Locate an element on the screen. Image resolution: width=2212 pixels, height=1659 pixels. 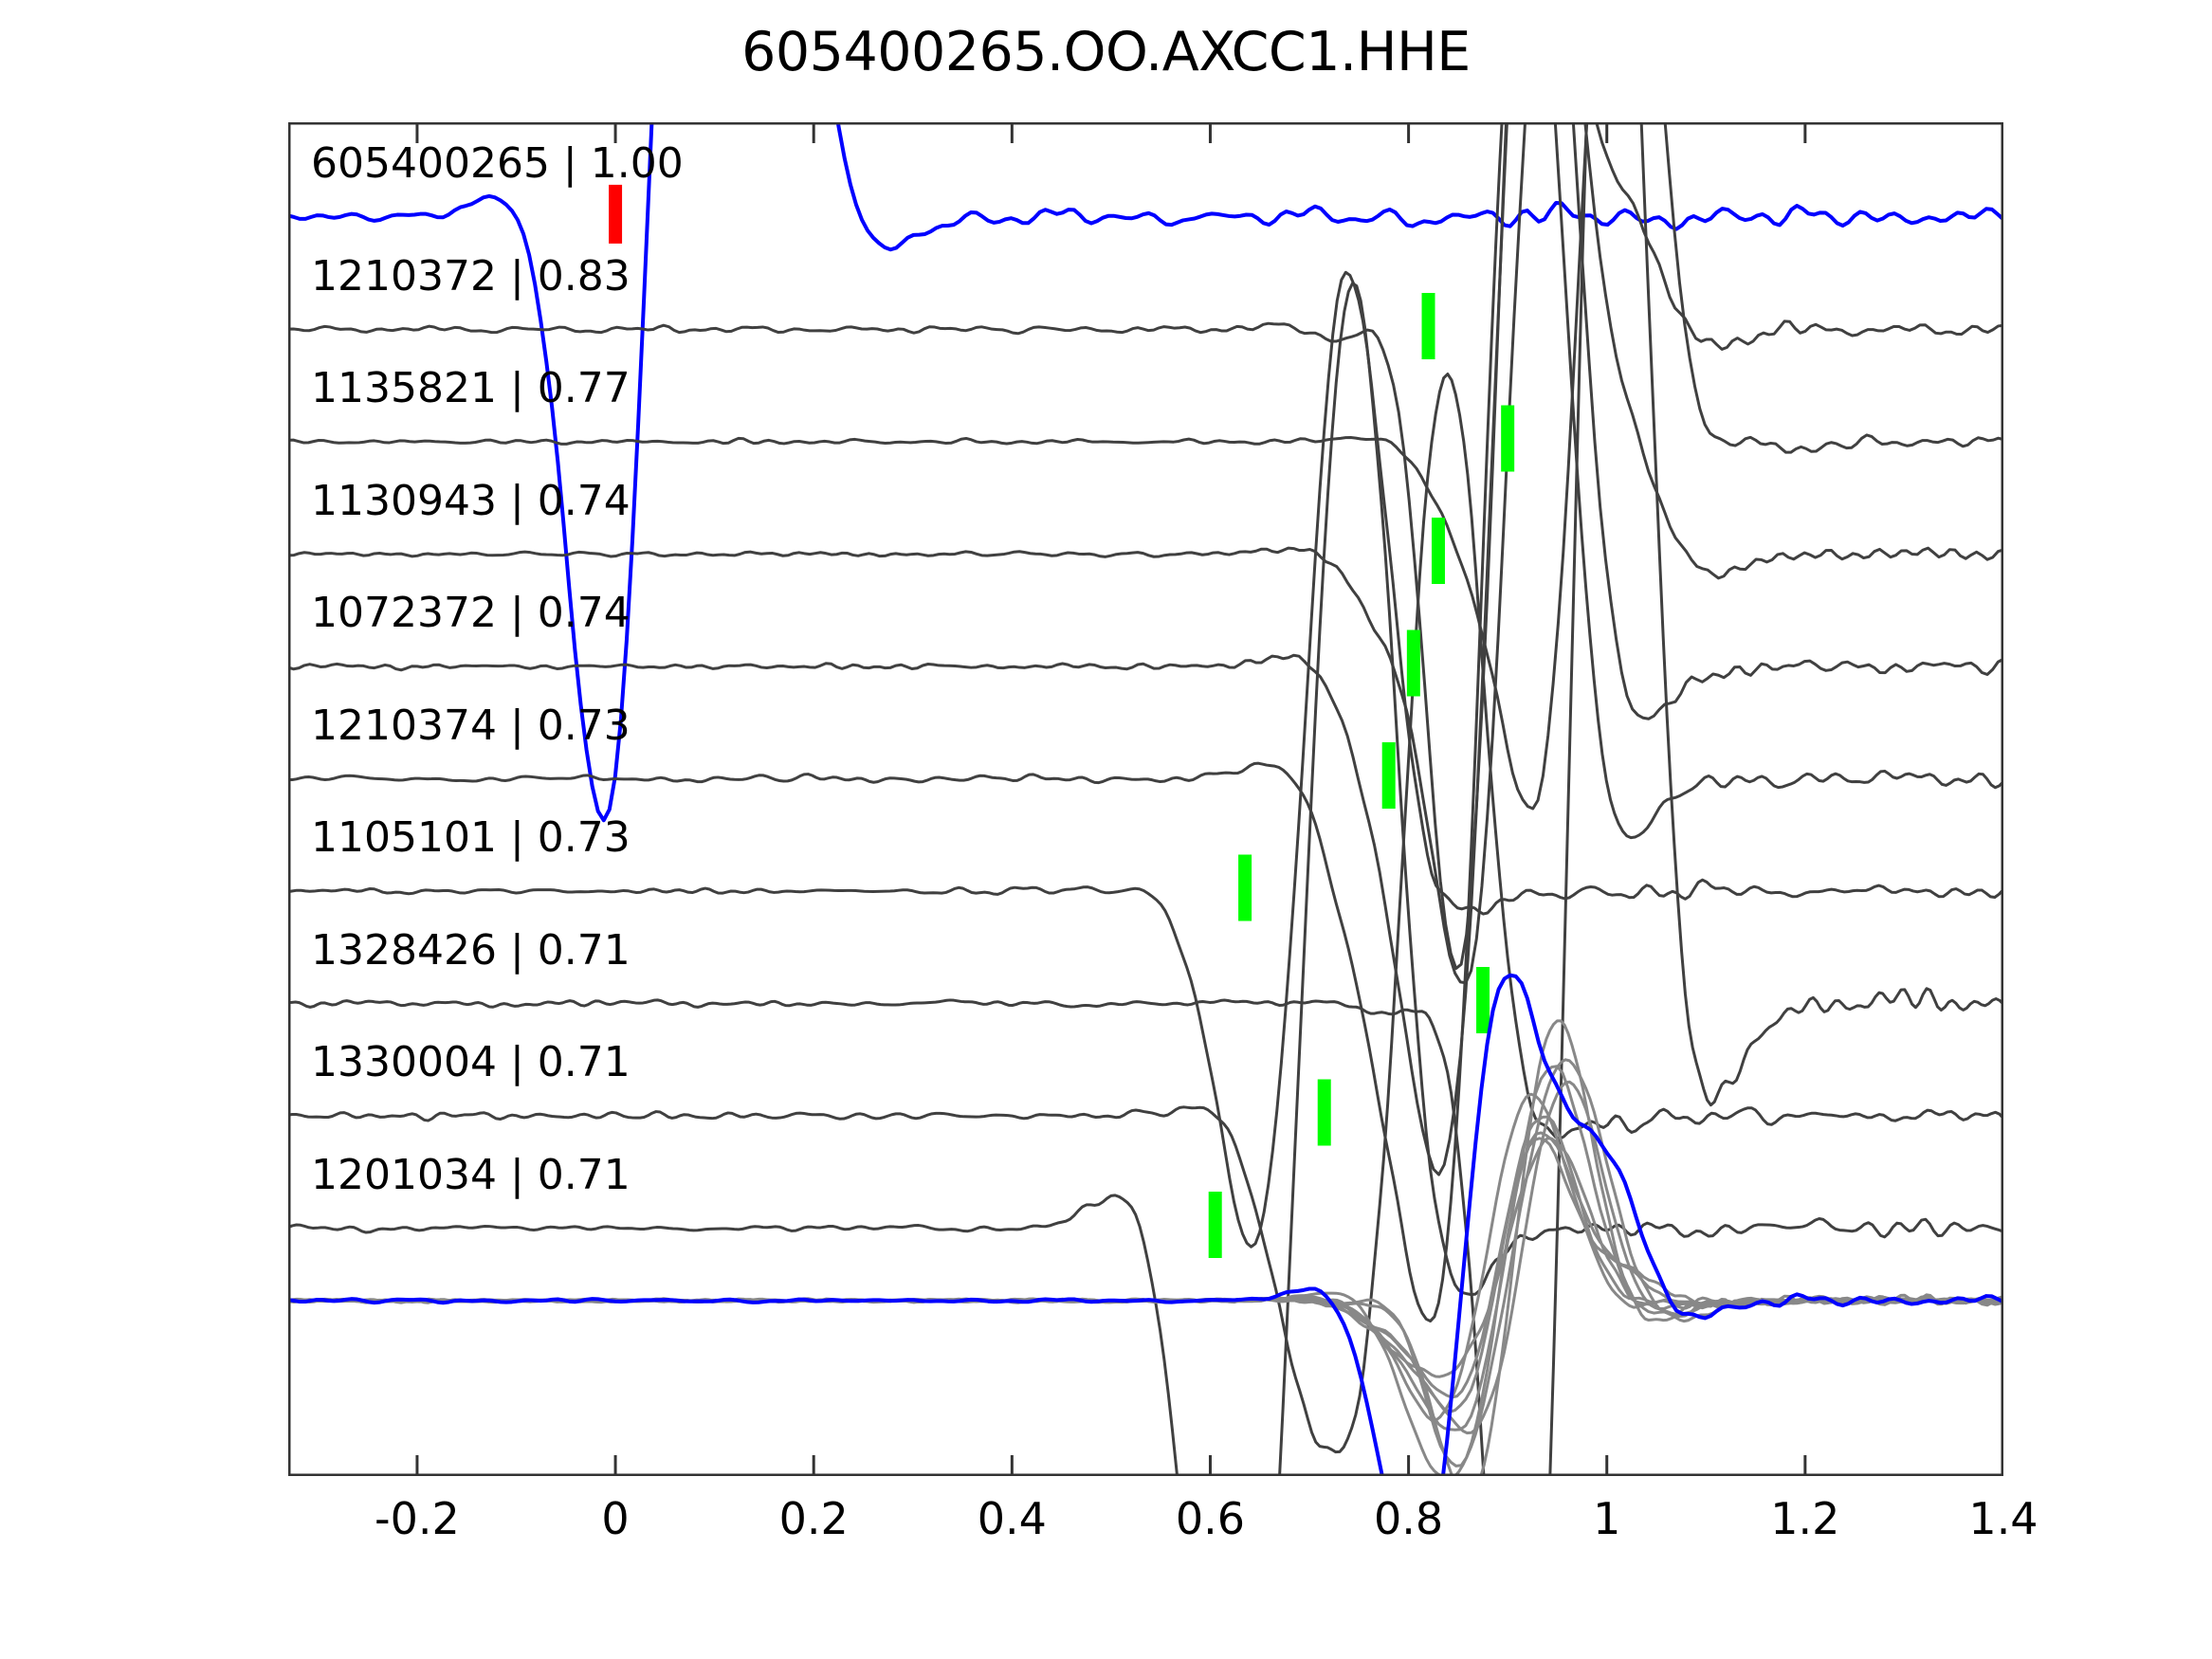
x-tick-label: -0.2 is located at coordinates (417, 1518).